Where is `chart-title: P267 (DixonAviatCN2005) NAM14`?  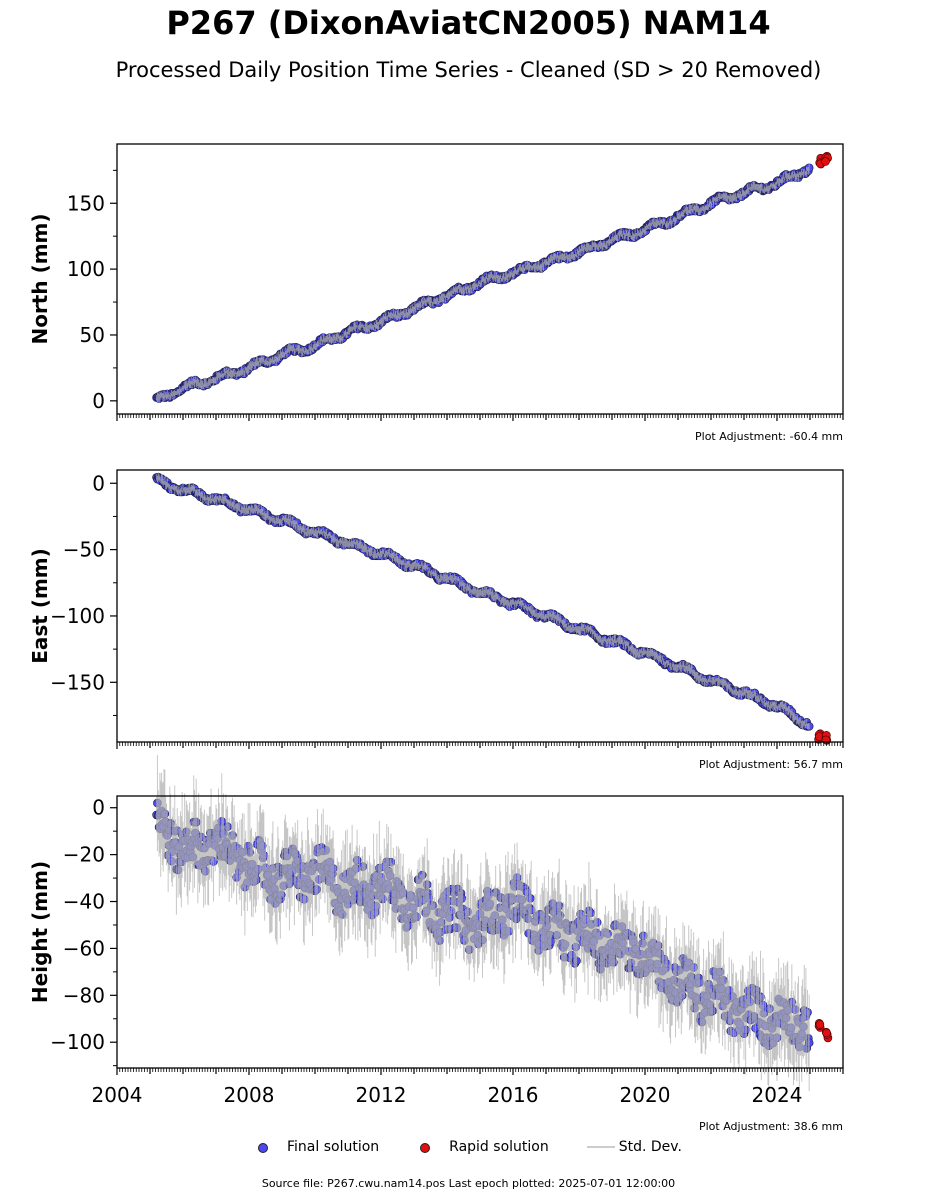
chart-title: P267 (DixonAviatCN2005) NAM14 is located at coordinates (468, 23).